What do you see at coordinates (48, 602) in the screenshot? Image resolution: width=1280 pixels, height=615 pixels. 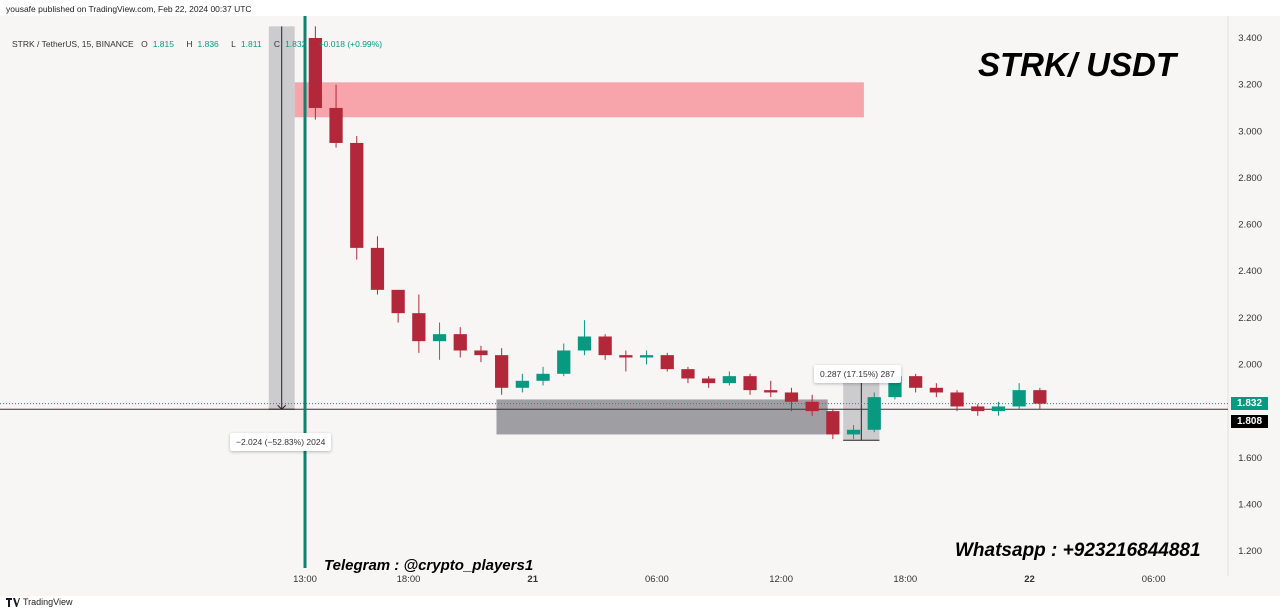 I see `tradingview-logo-text: TradingView` at bounding box center [48, 602].